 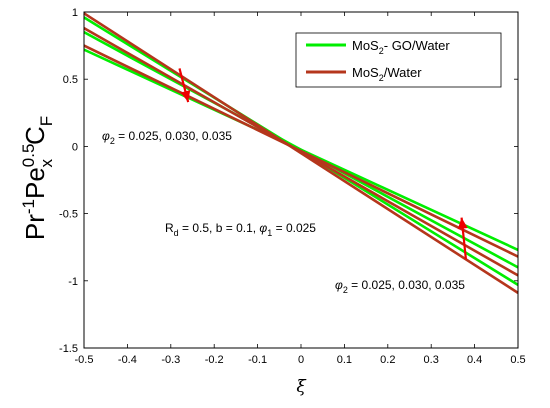 What do you see at coordinates (301, 360) in the screenshot?
I see `x-tick-label: 0` at bounding box center [301, 360].